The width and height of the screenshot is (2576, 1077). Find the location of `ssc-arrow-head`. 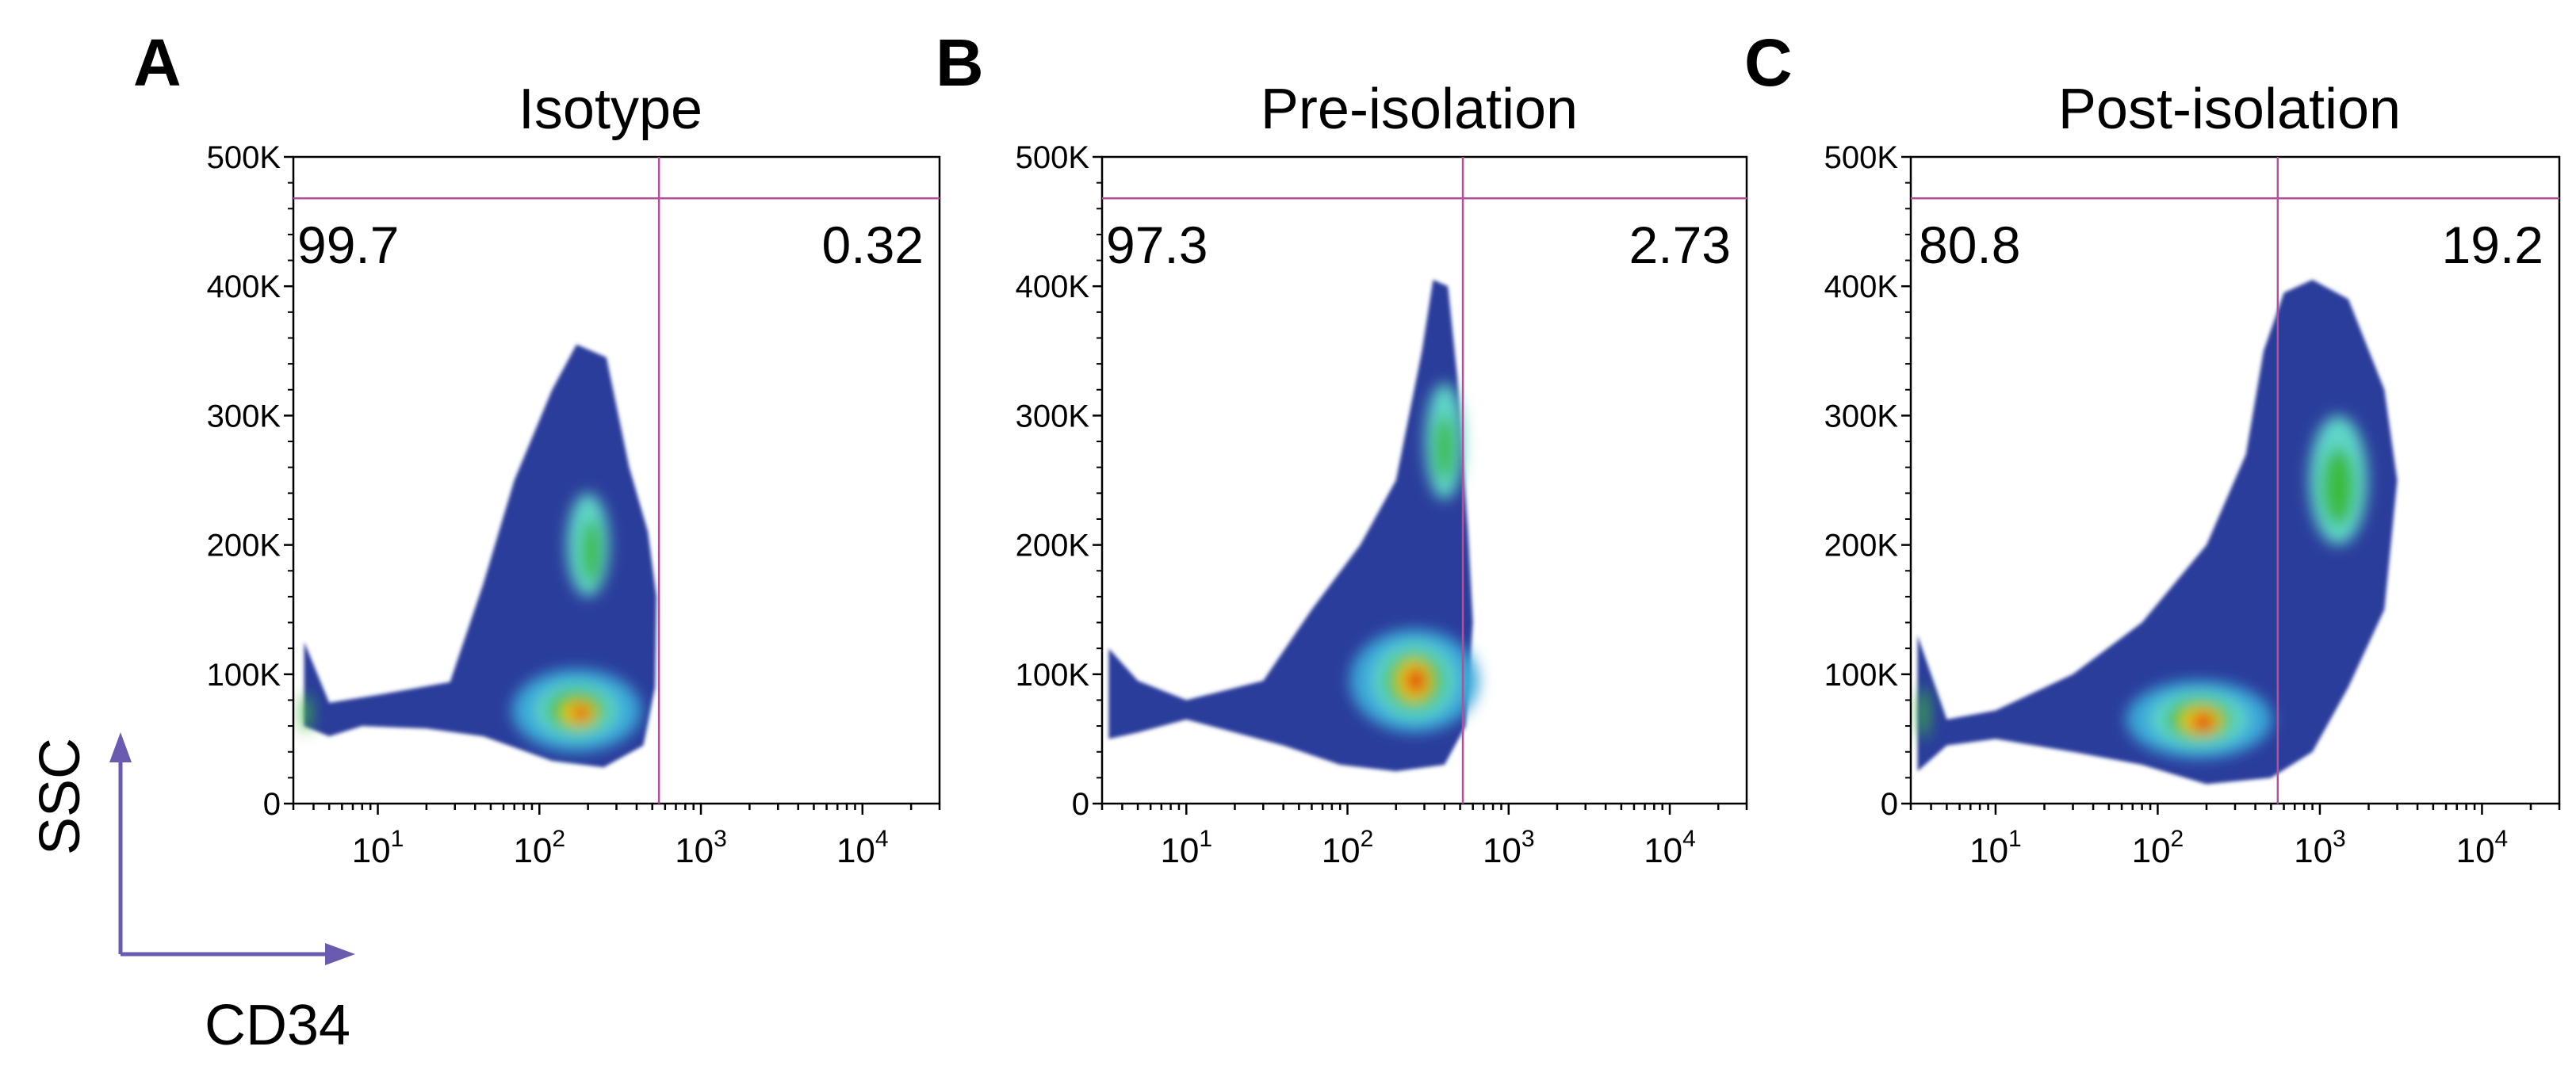

ssc-arrow-head is located at coordinates (120, 747).